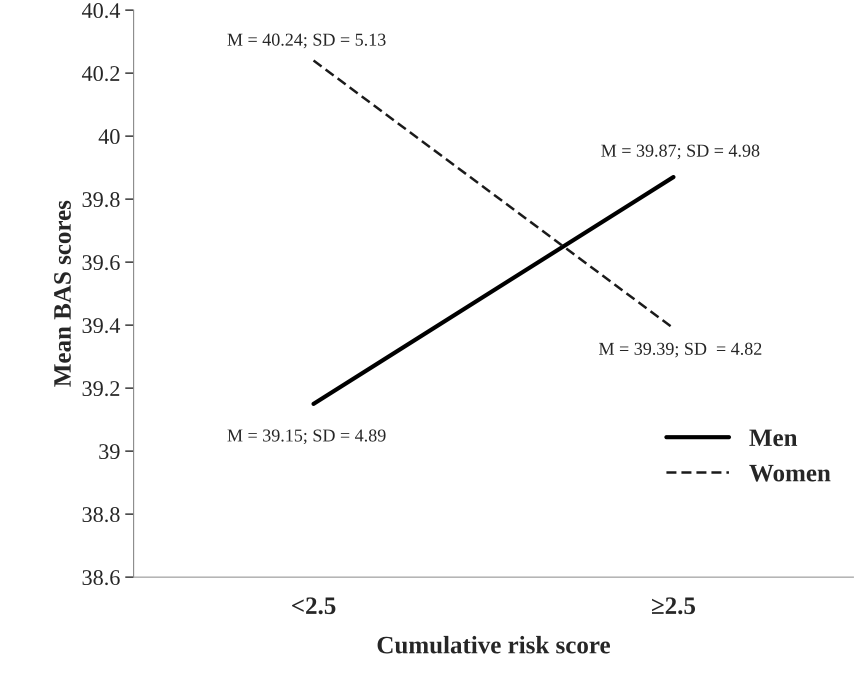  What do you see at coordinates (101, 326) in the screenshot?
I see `y-tick-label: 39.4` at bounding box center [101, 326].